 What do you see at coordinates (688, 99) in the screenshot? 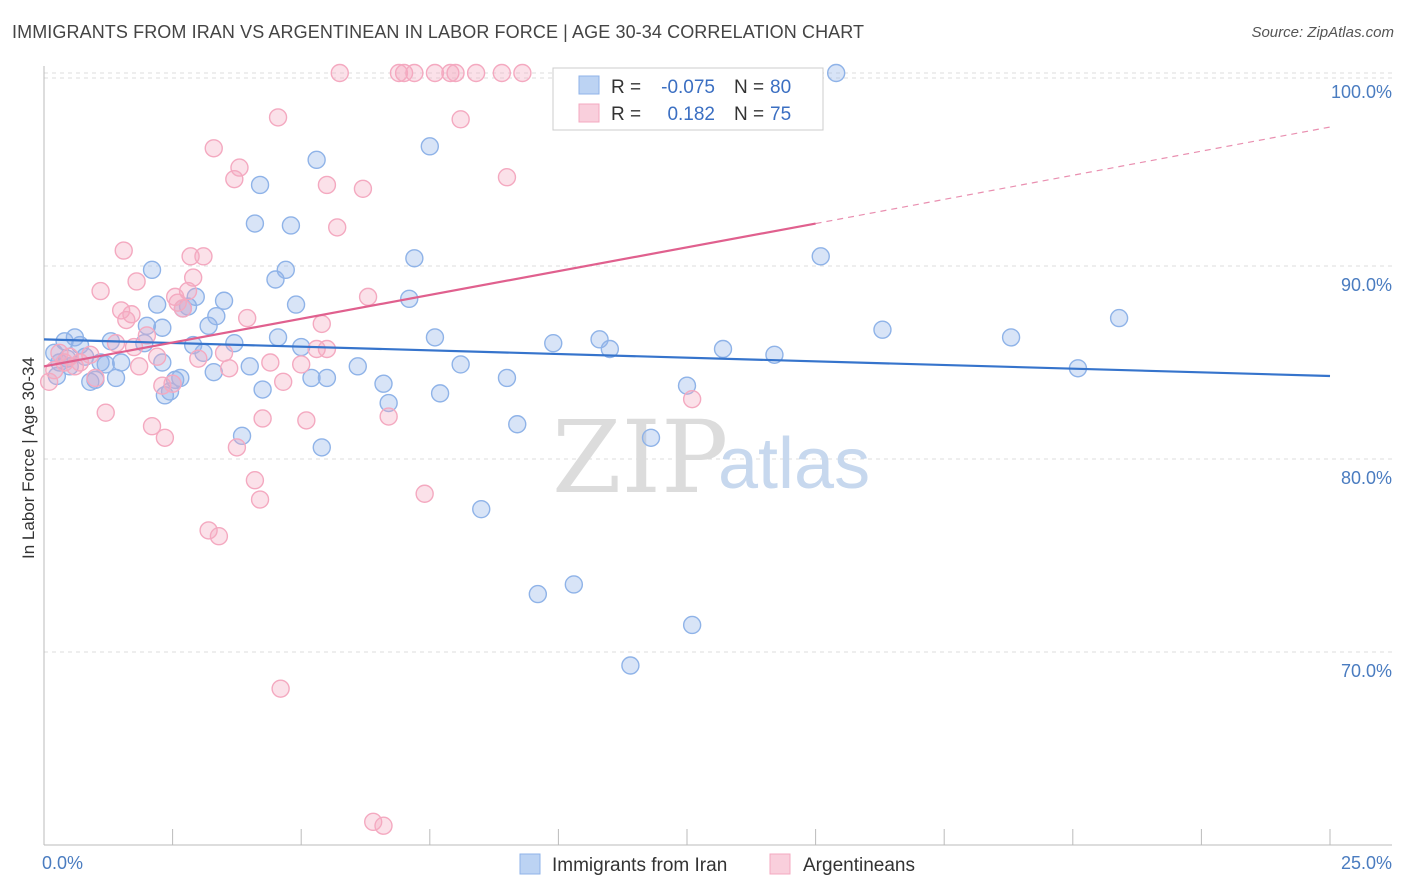
I see `stats-legend: R = -0.075 N = 80 R = 0.182 N = 75` at bounding box center [688, 99].